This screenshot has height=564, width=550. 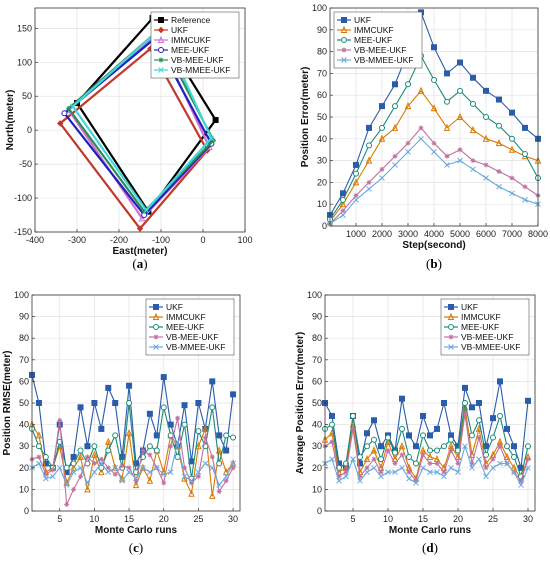 What do you see at coordinates (24, 360) in the screenshot?
I see `y-tick-label: 70` at bounding box center [24, 360].